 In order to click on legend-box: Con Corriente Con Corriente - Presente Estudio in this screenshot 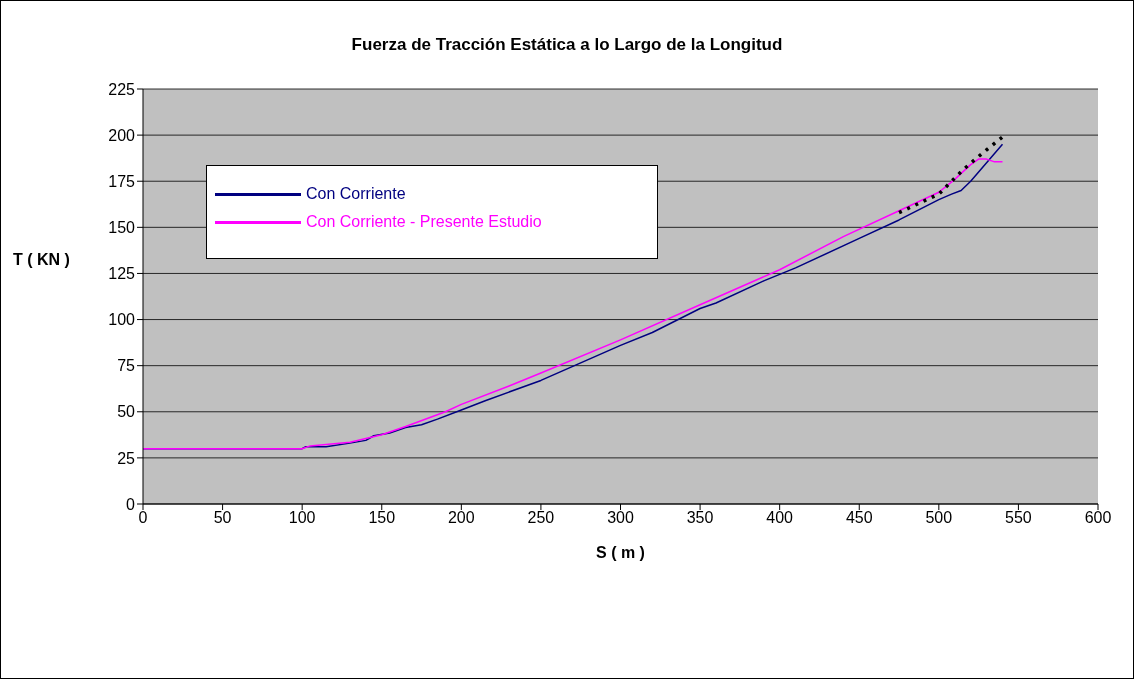, I will do `click(432, 212)`.